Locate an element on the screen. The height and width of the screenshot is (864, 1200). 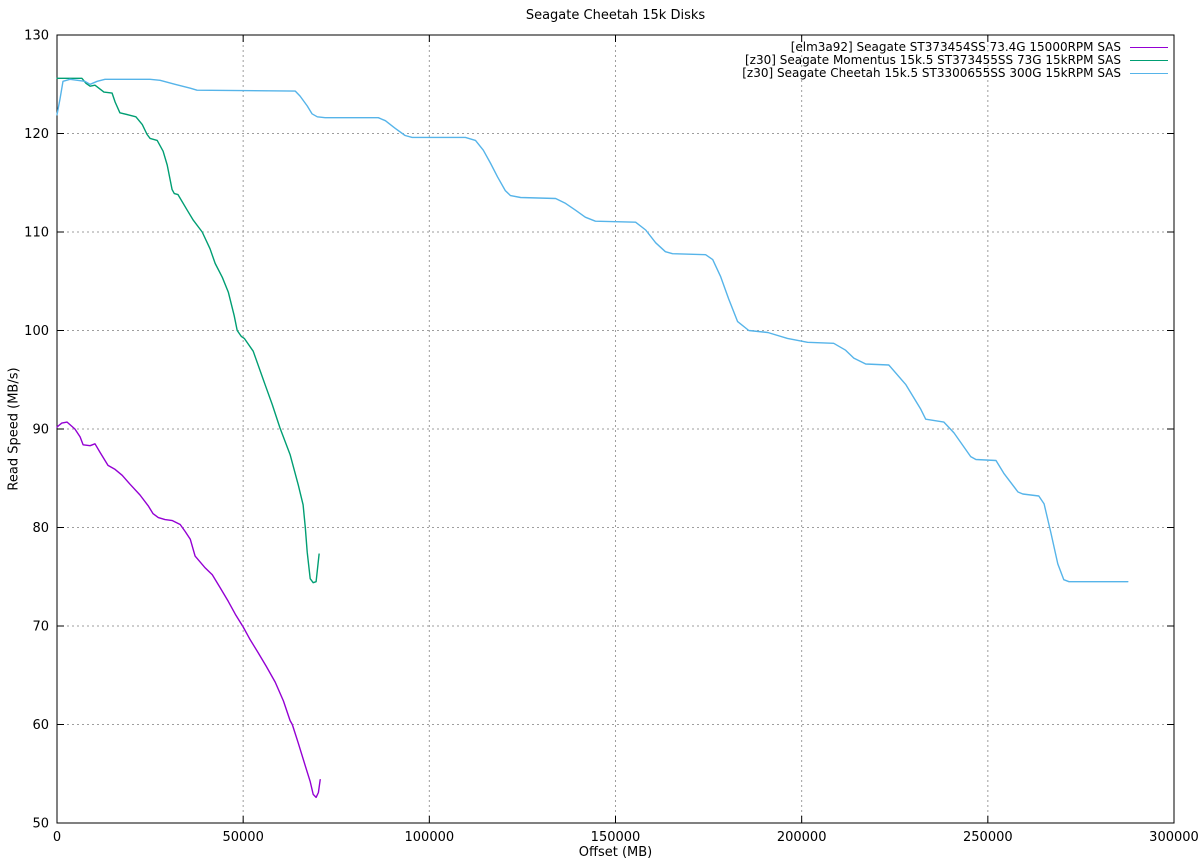
y-axis-title: Read Speed (MB/s) is located at coordinates (14, 429).